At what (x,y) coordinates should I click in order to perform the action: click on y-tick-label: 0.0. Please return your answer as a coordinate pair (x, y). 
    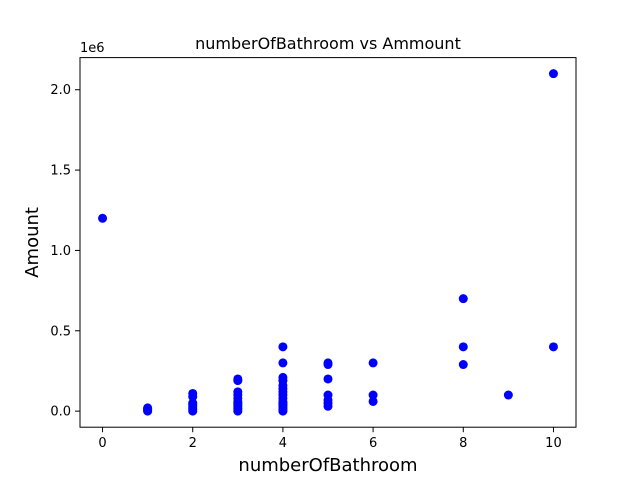
    Looking at the image, I should click on (60, 412).